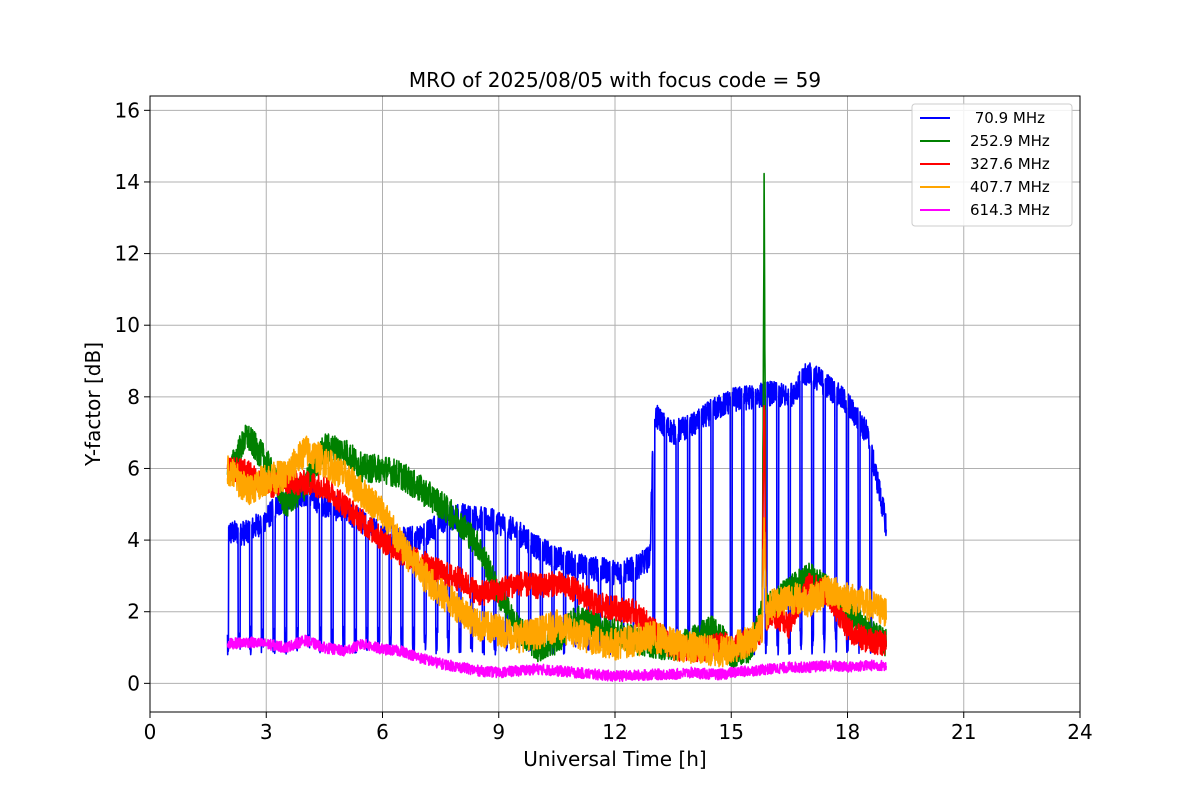 Image resolution: width=1200 pixels, height=800 pixels. Describe the element at coordinates (731, 732) in the screenshot. I see `x-tick-label: 15` at that location.